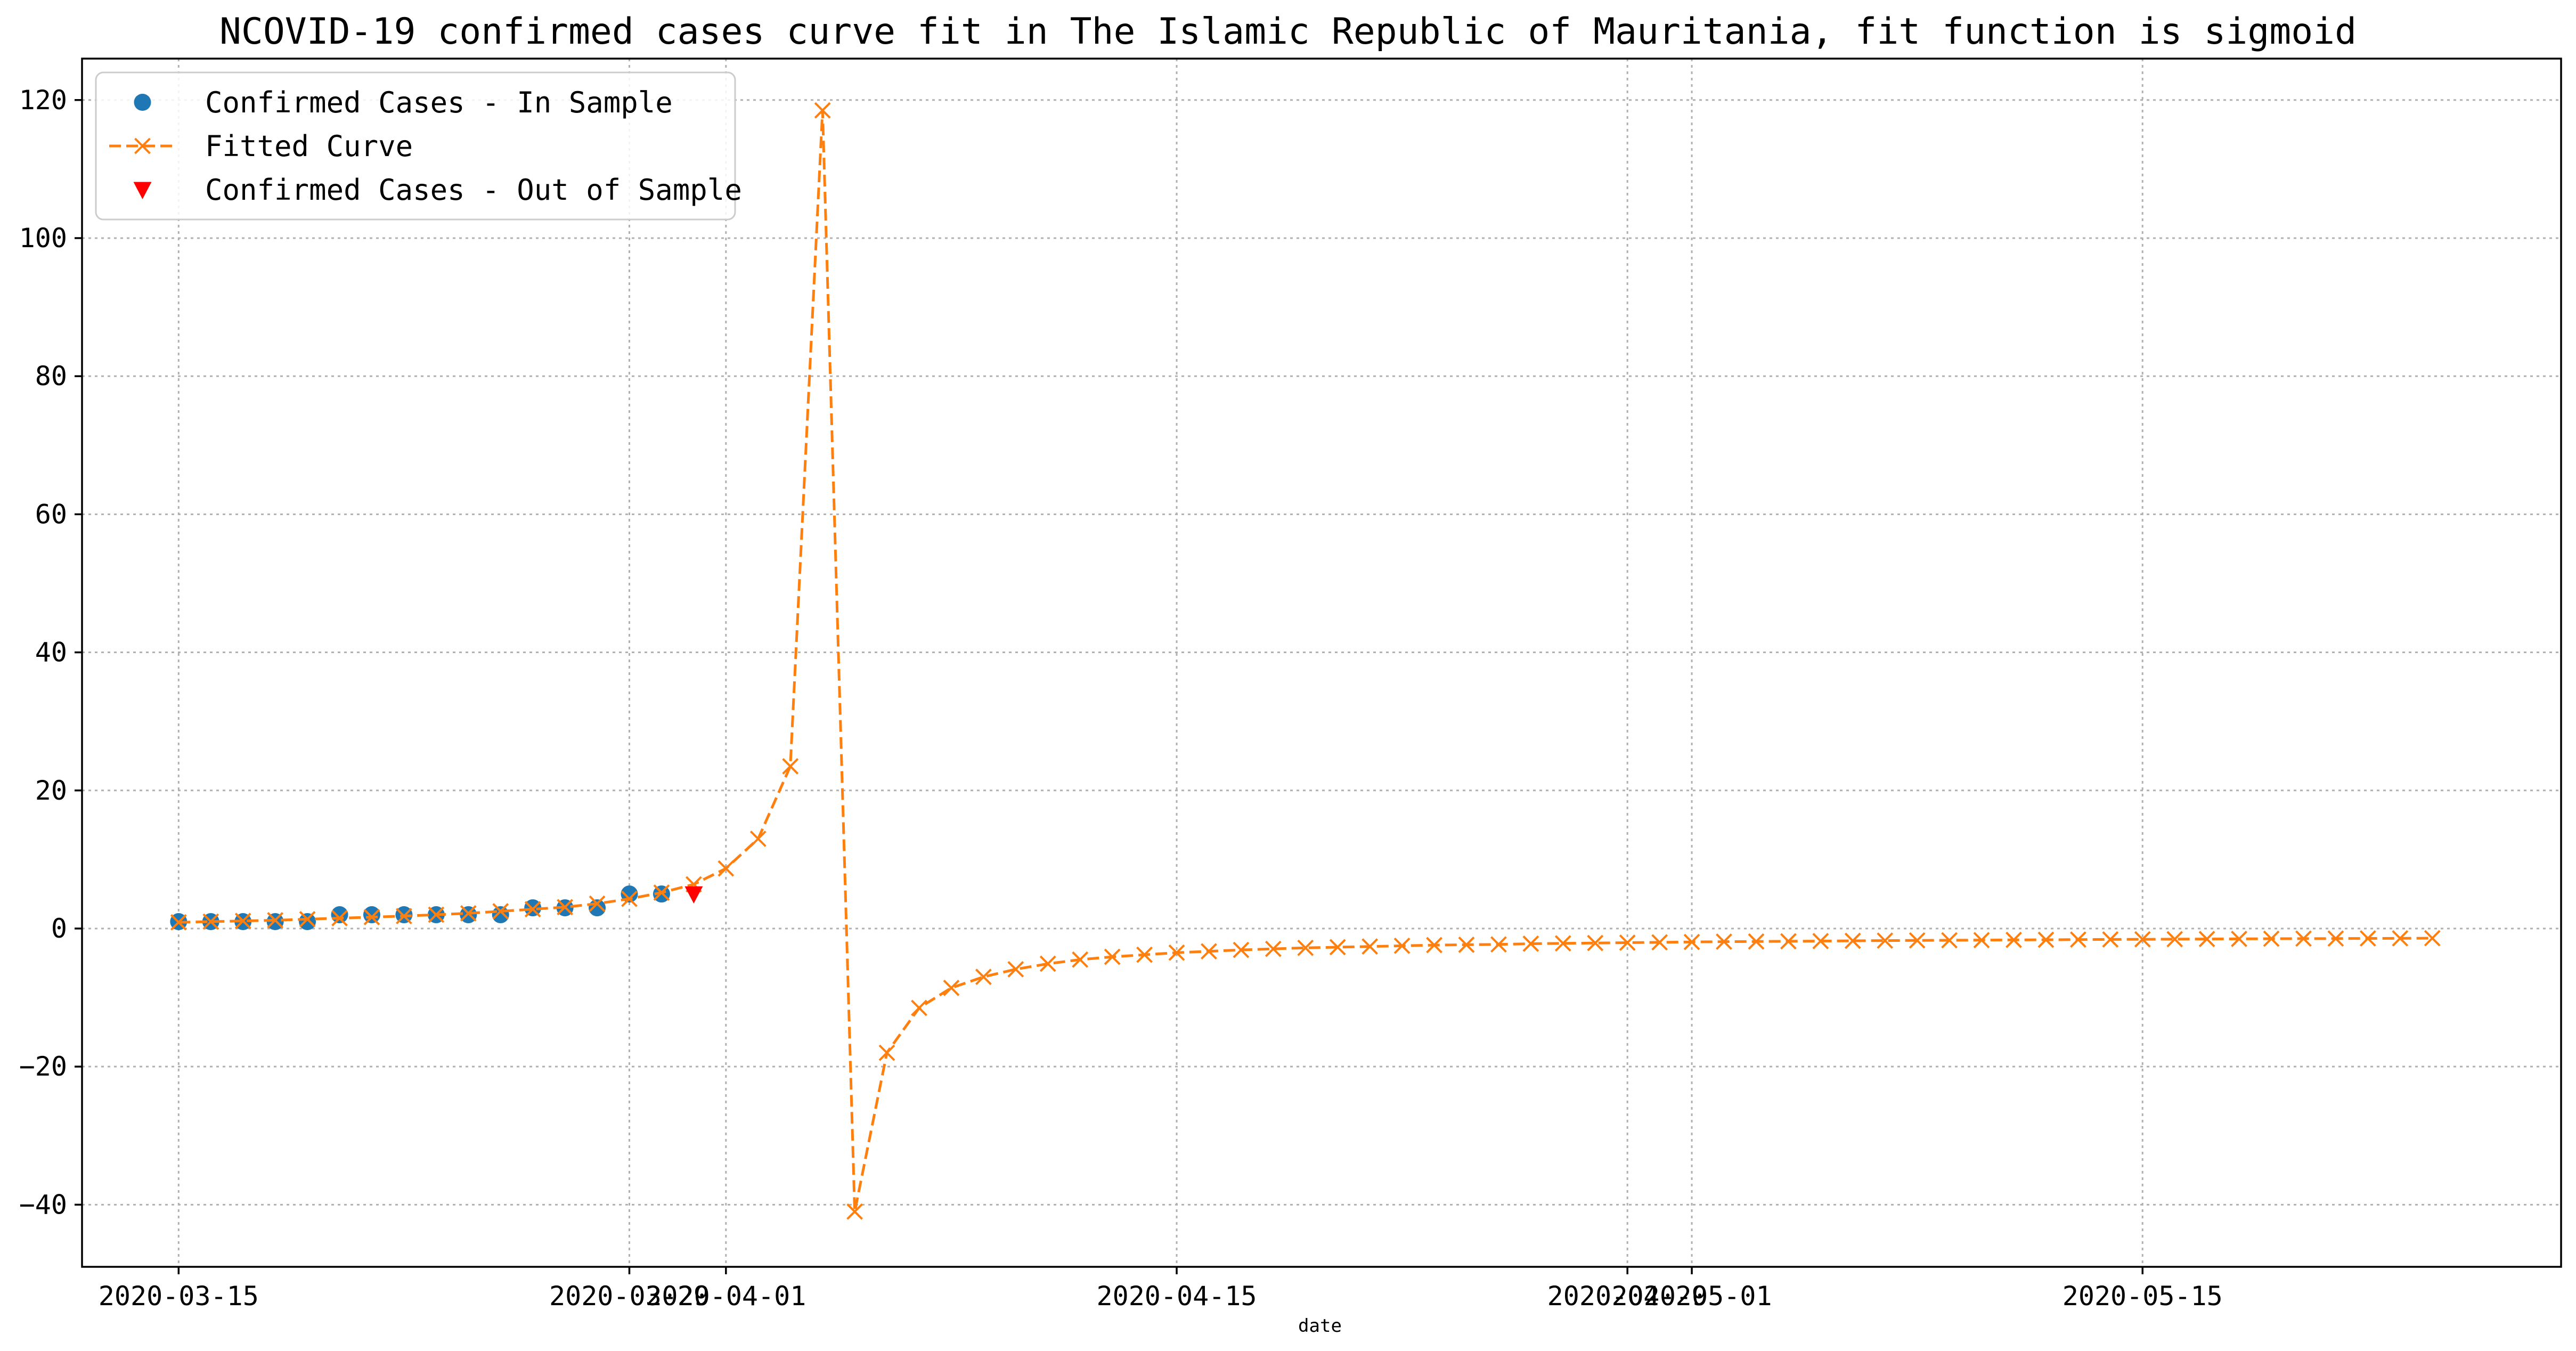 The image size is (2576, 1351). What do you see at coordinates (1176, 1297) in the screenshot?
I see `x-tick-label: 2020-04-15` at bounding box center [1176, 1297].